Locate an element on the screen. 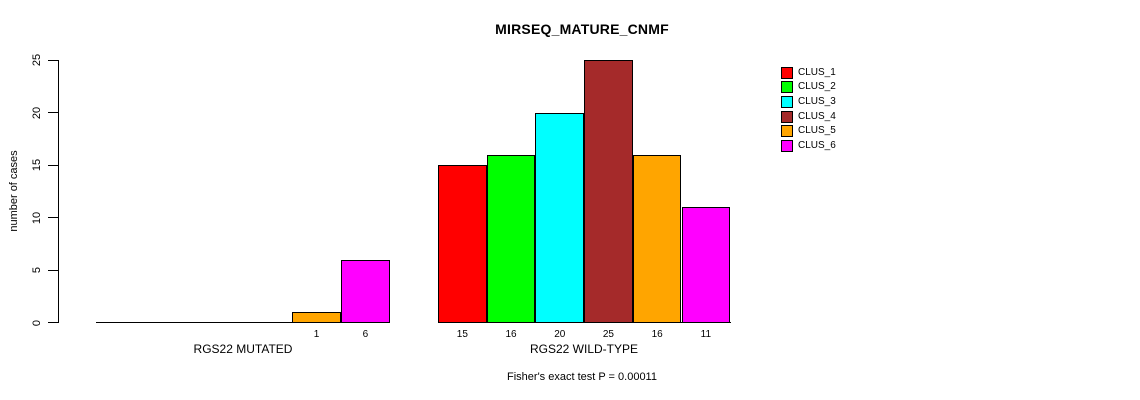 The width and height of the screenshot is (1140, 400). legend-item-clus-3: CLUS_3 is located at coordinates (808, 102).